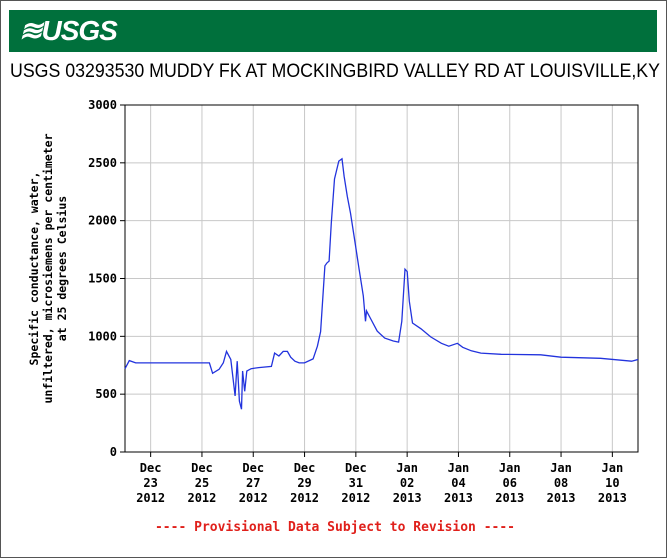  I want to click on x-tick-label: 25, so click(202, 483).